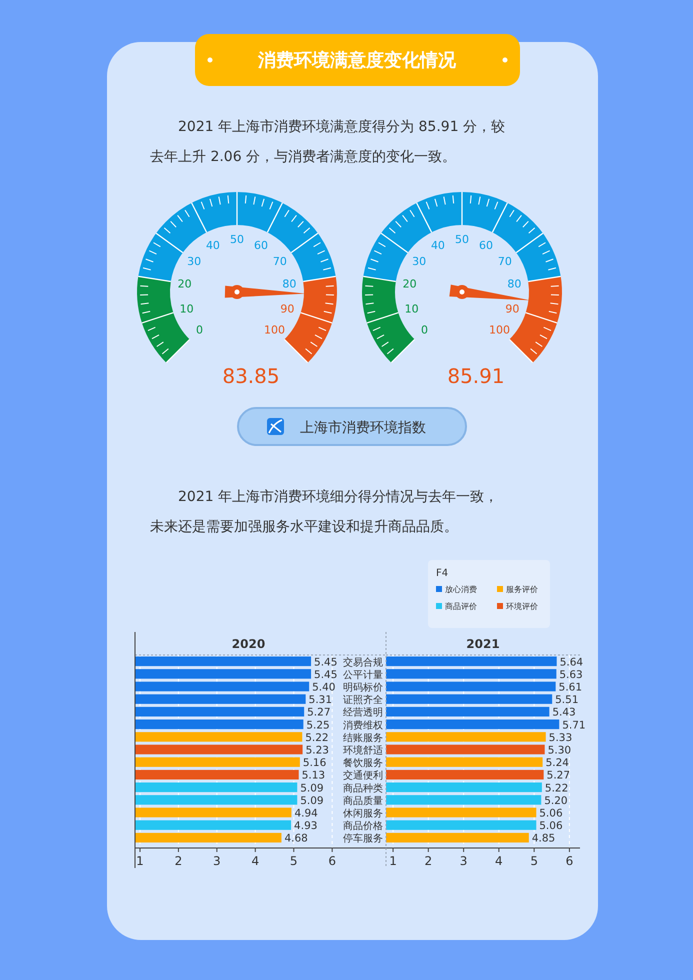 The height and width of the screenshot is (980, 693). What do you see at coordinates (251, 376) in the screenshot?
I see `text: 83.85` at bounding box center [251, 376].